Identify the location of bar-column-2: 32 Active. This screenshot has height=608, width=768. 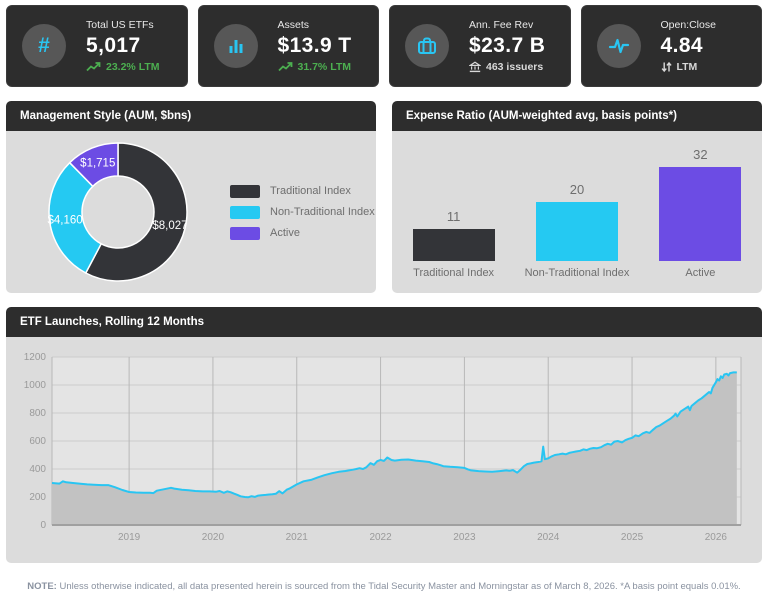
(700, 210).